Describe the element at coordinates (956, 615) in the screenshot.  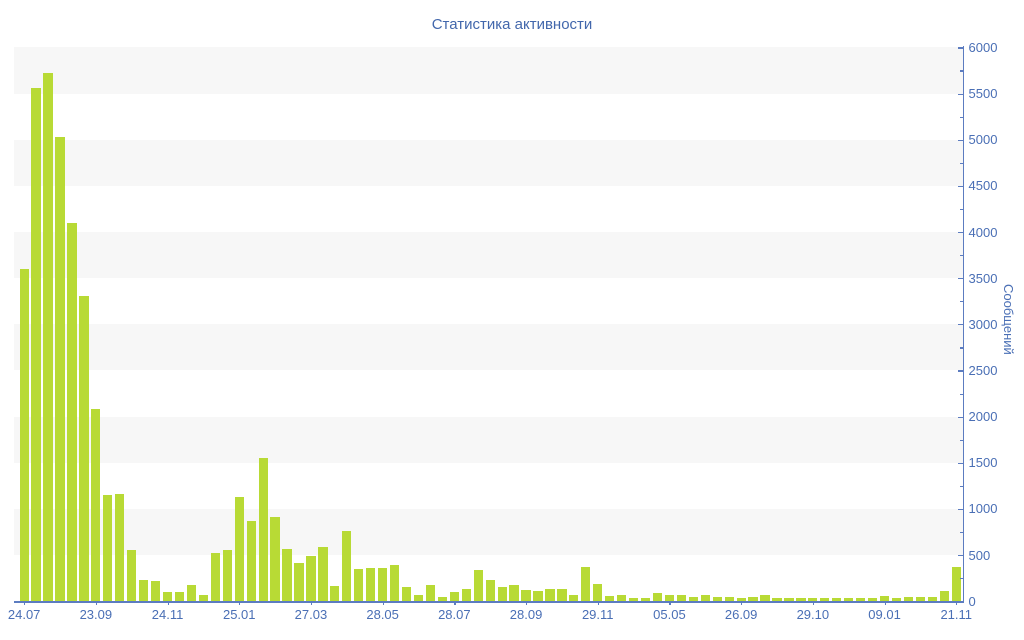
I see `x-tick-label: 21.11` at that location.